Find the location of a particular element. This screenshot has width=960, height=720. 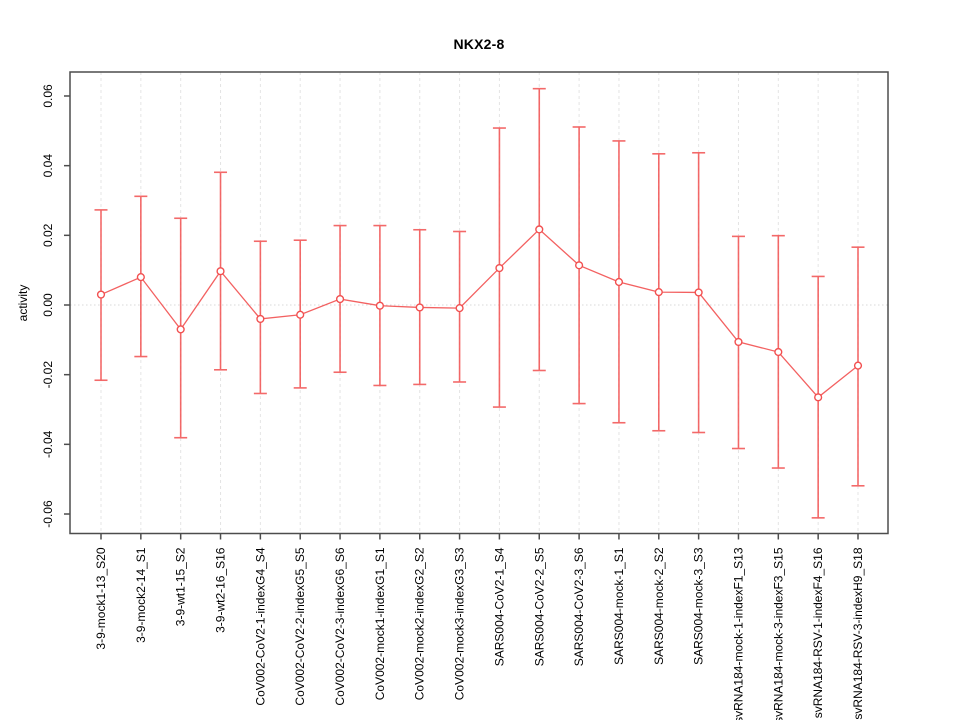

x-tick-label: 3-9-wt1-15_S2 is located at coordinates (181, 586).